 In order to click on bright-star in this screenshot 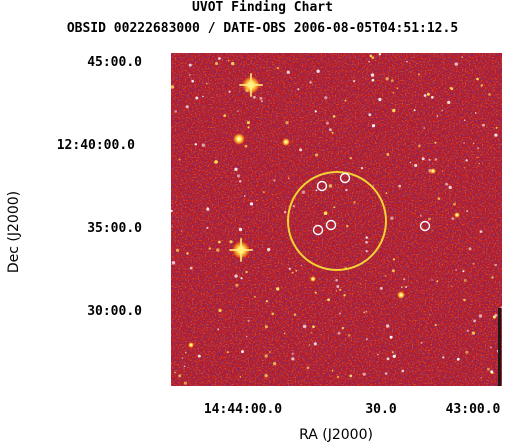, I will do `click(457, 215)`.